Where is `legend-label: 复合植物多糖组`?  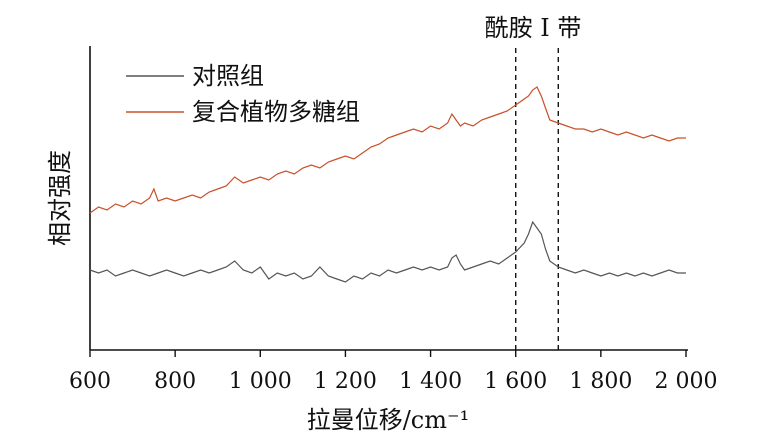 legend-label: 复合植物多糖组 is located at coordinates (276, 112).